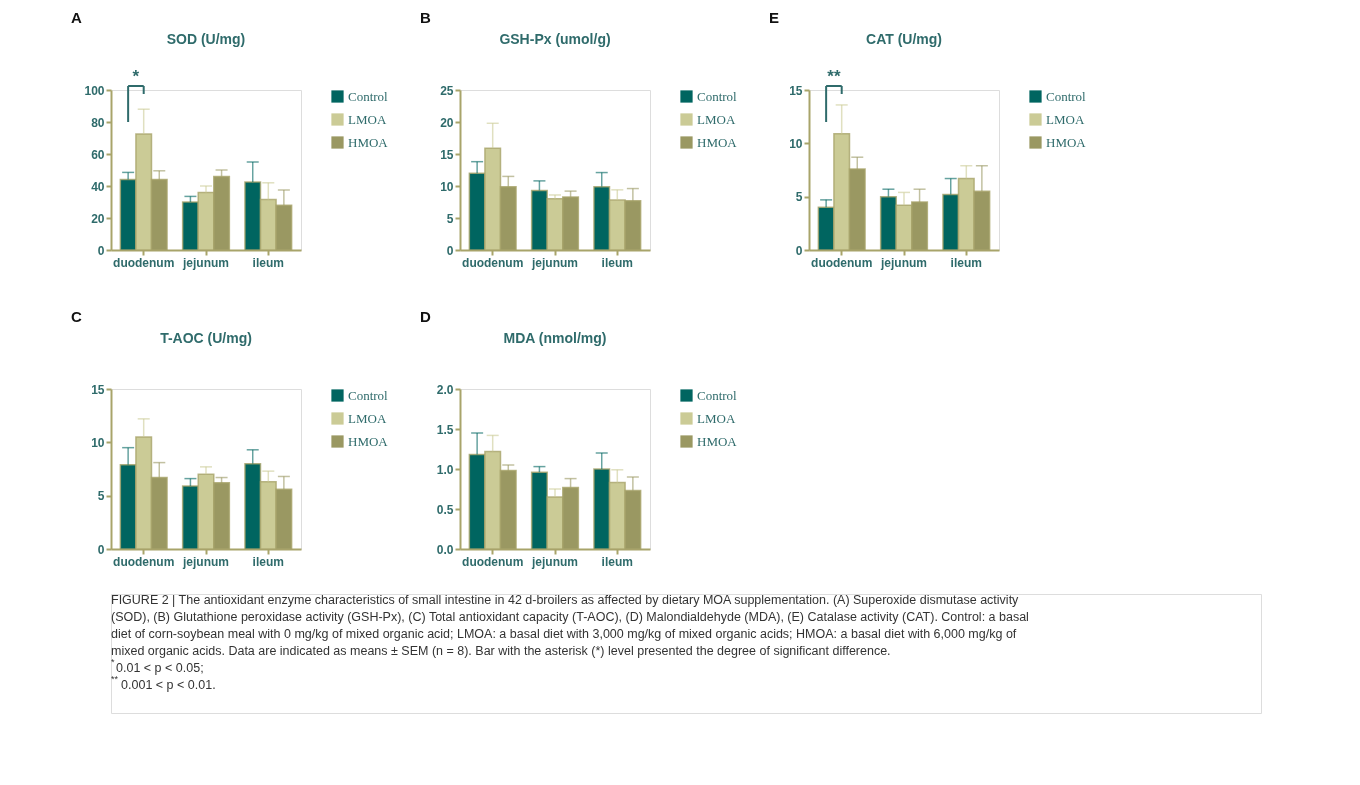  Describe the element at coordinates (501, 651) in the screenshot. I see `text: mixed organic acids. Data are indicated as means ± SEM (n = 8). Bar with the asterisk (*) level presented the degree of significant difference.` at that location.